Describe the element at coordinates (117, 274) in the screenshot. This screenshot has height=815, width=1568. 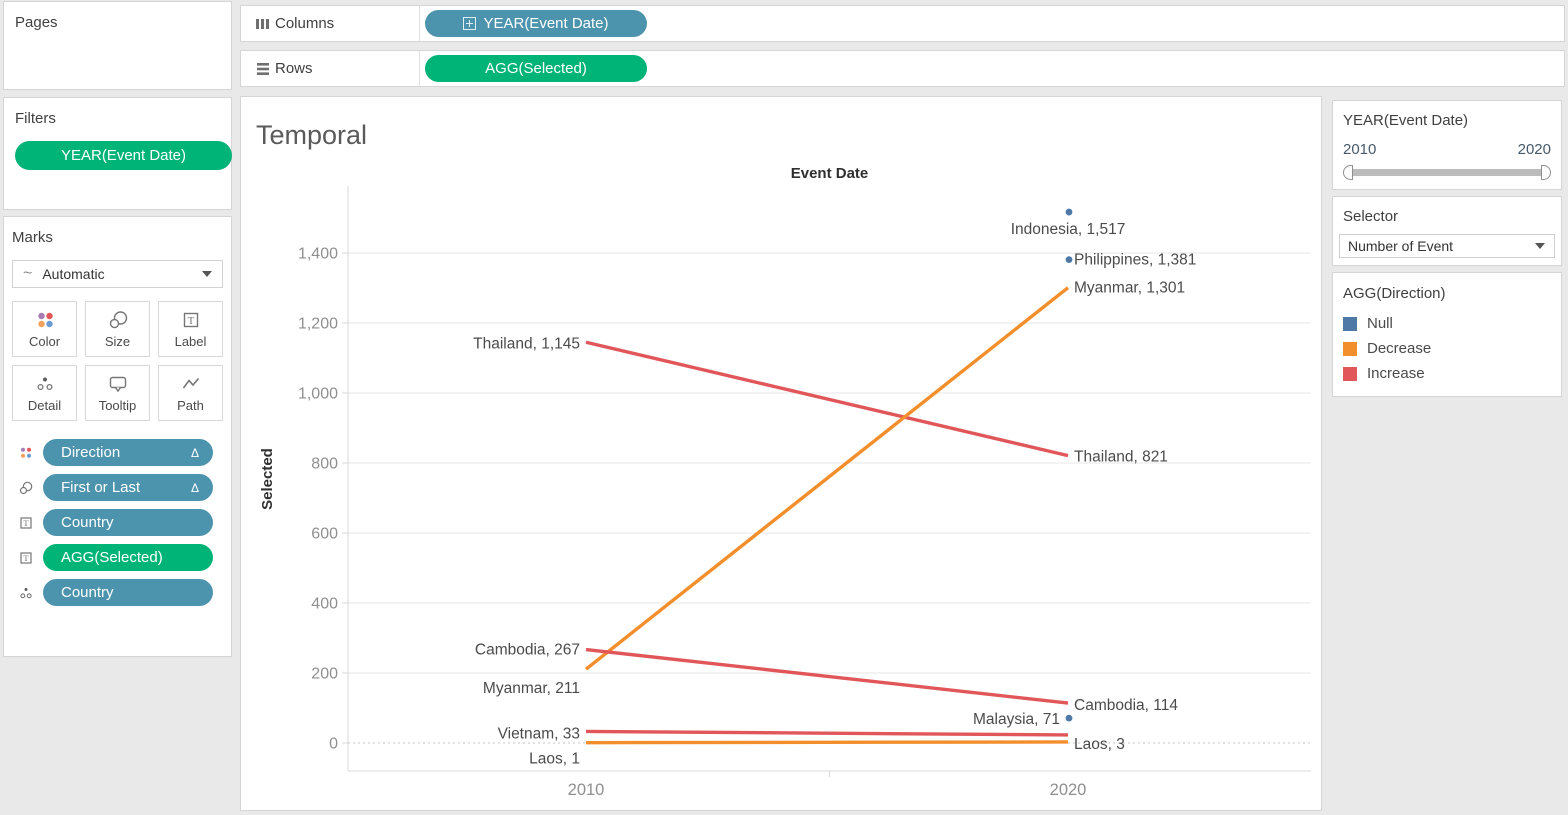
I see `mark-type-dropdown: ~ Automatic` at that location.